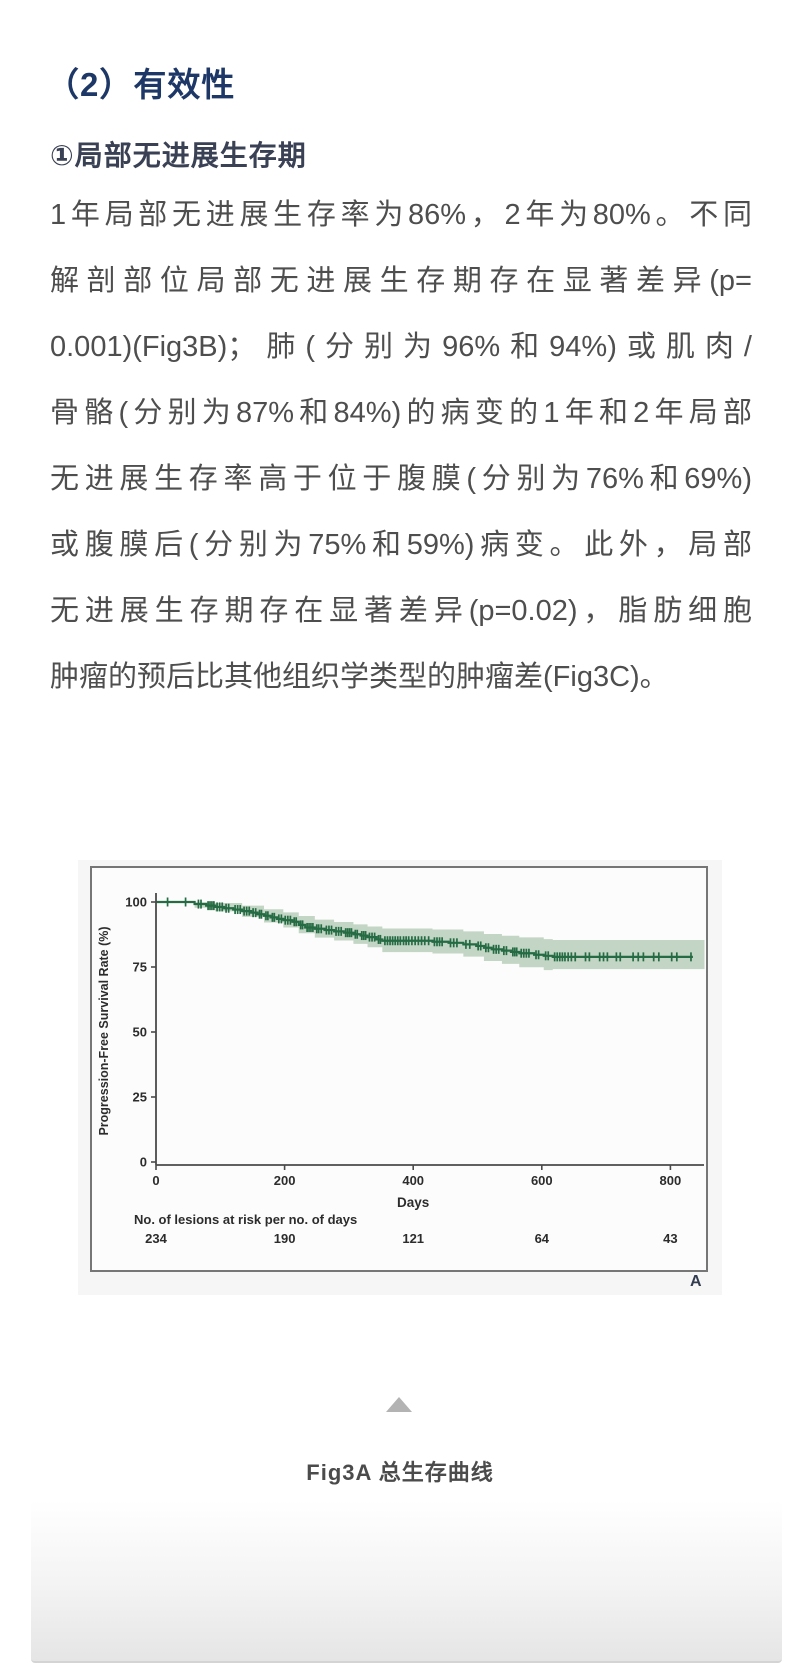 This screenshot has height=1671, width=800. What do you see at coordinates (542, 1238) in the screenshot?
I see `risk-count: 64` at bounding box center [542, 1238].